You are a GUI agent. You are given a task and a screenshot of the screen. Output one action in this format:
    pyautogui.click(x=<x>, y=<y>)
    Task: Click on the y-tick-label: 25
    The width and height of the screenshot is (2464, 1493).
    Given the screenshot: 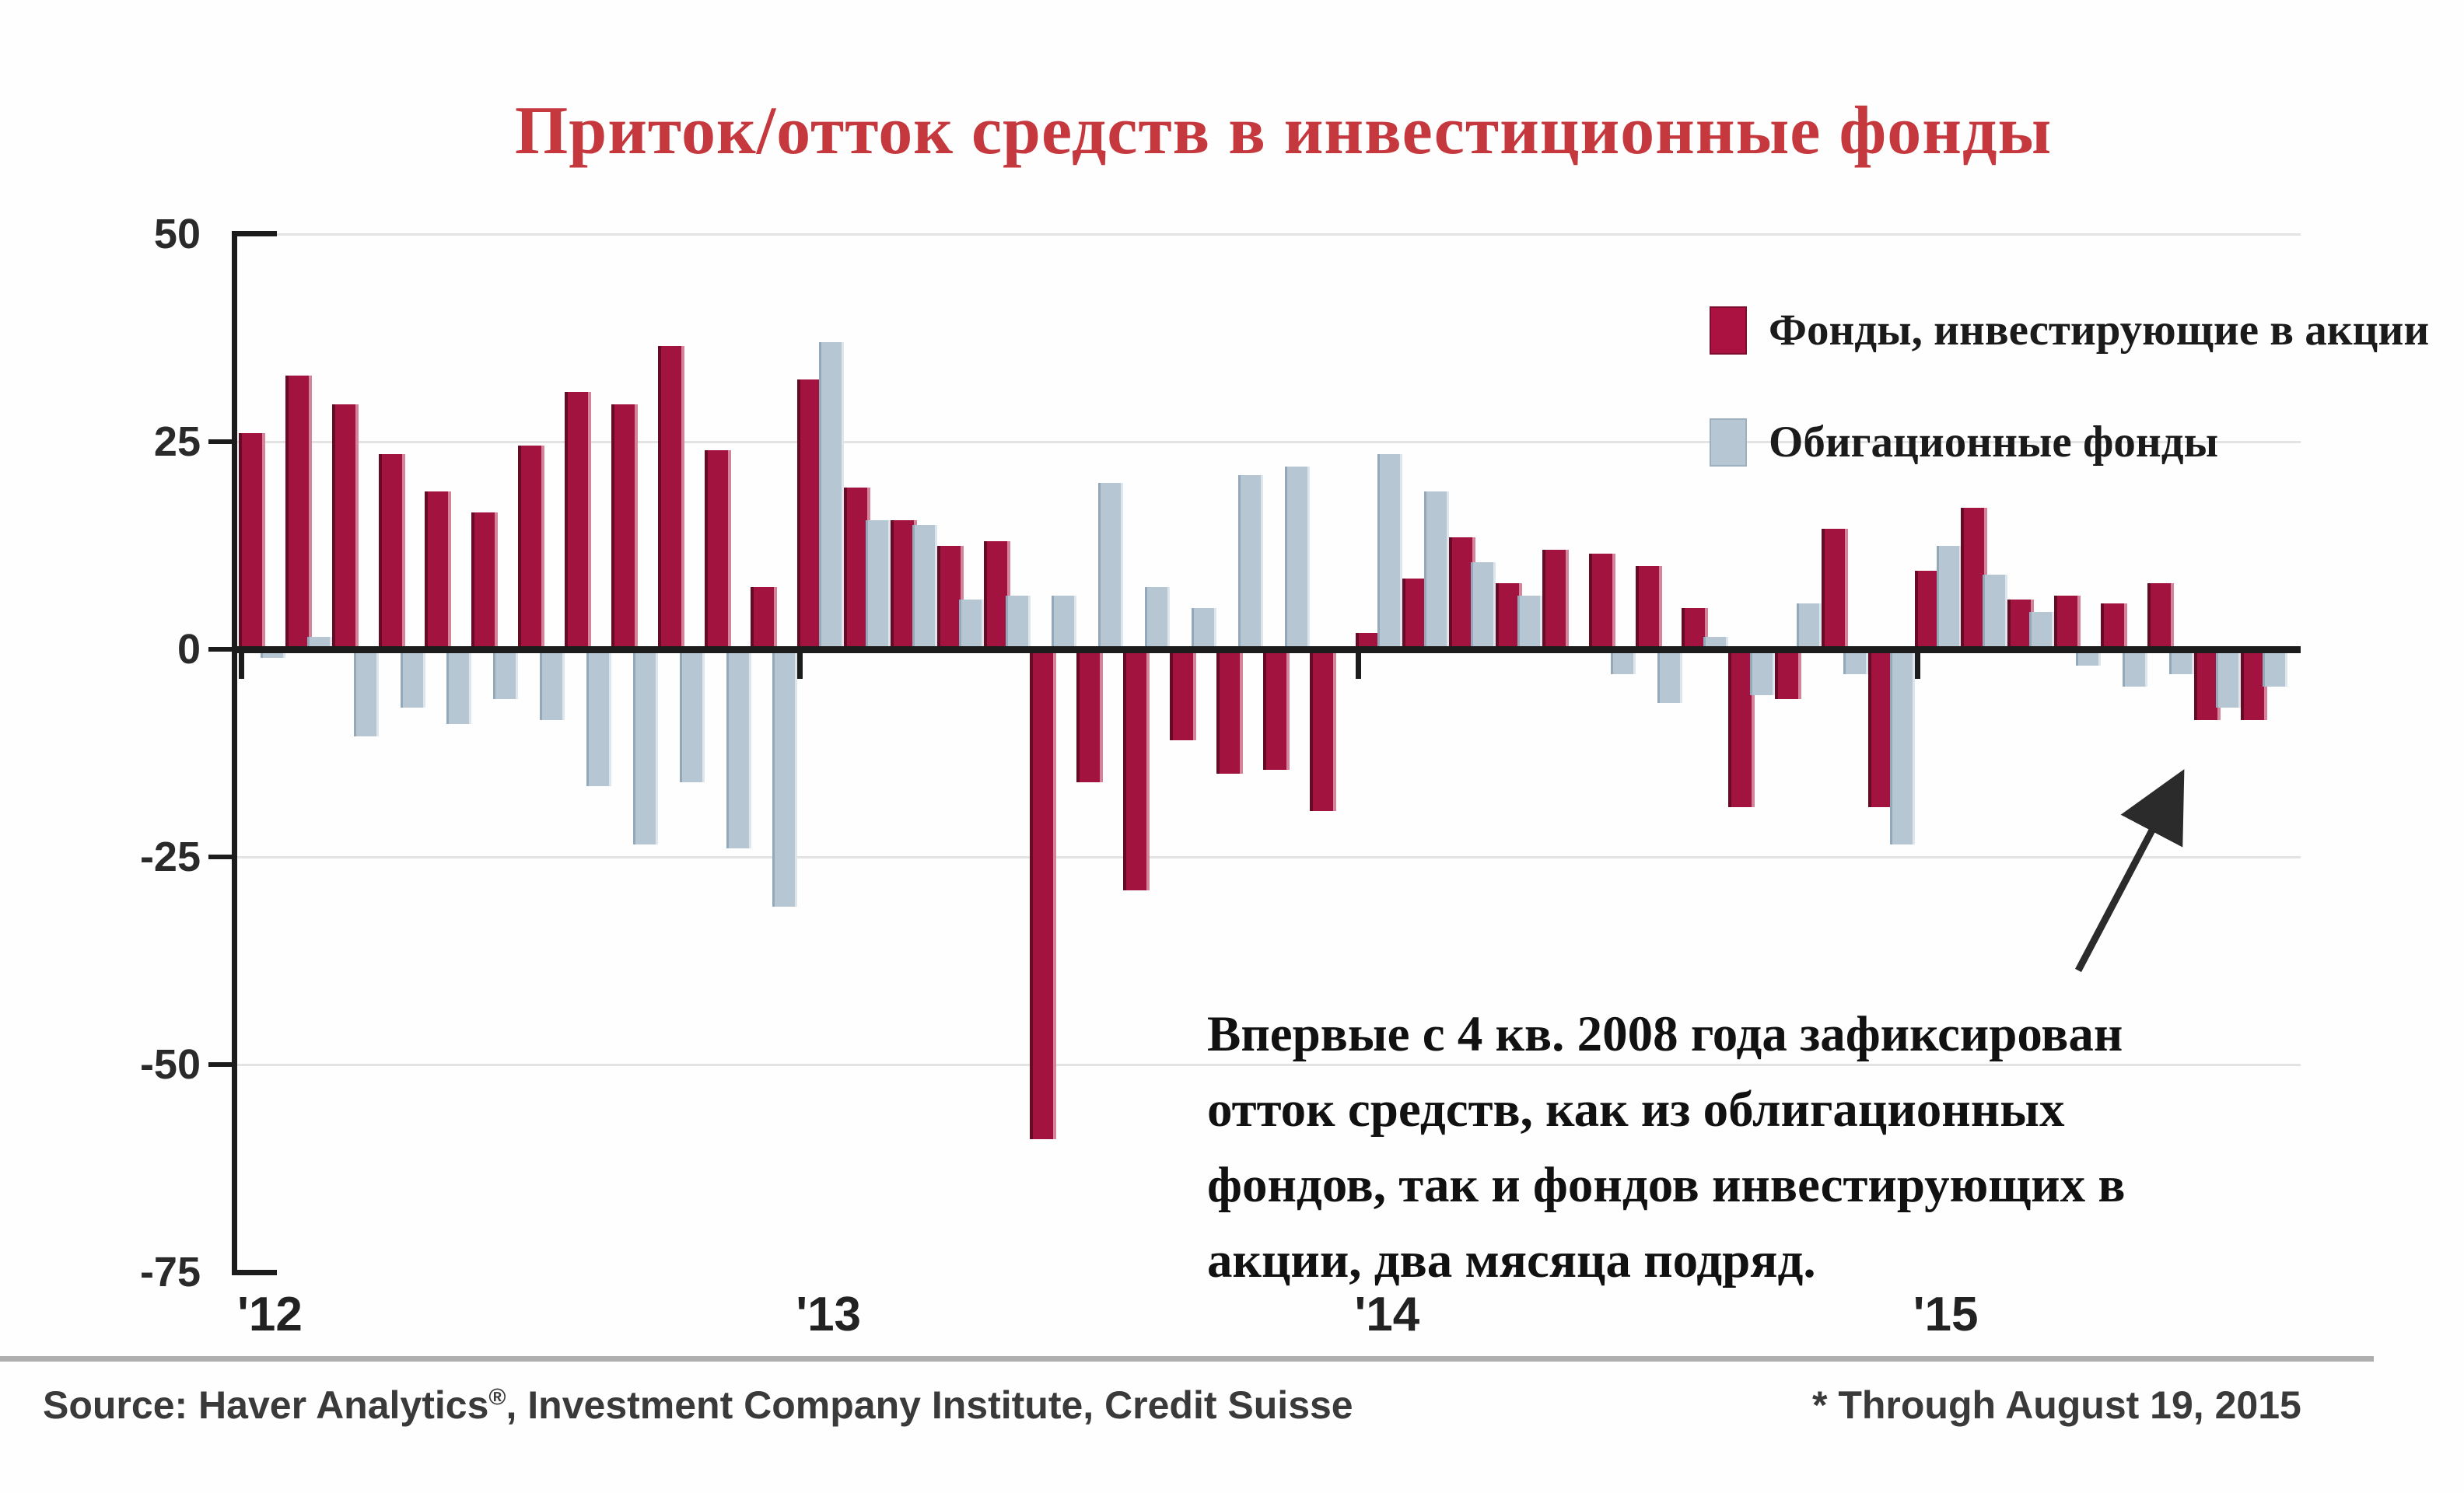 What is the action you would take?
    pyautogui.click(x=177, y=441)
    